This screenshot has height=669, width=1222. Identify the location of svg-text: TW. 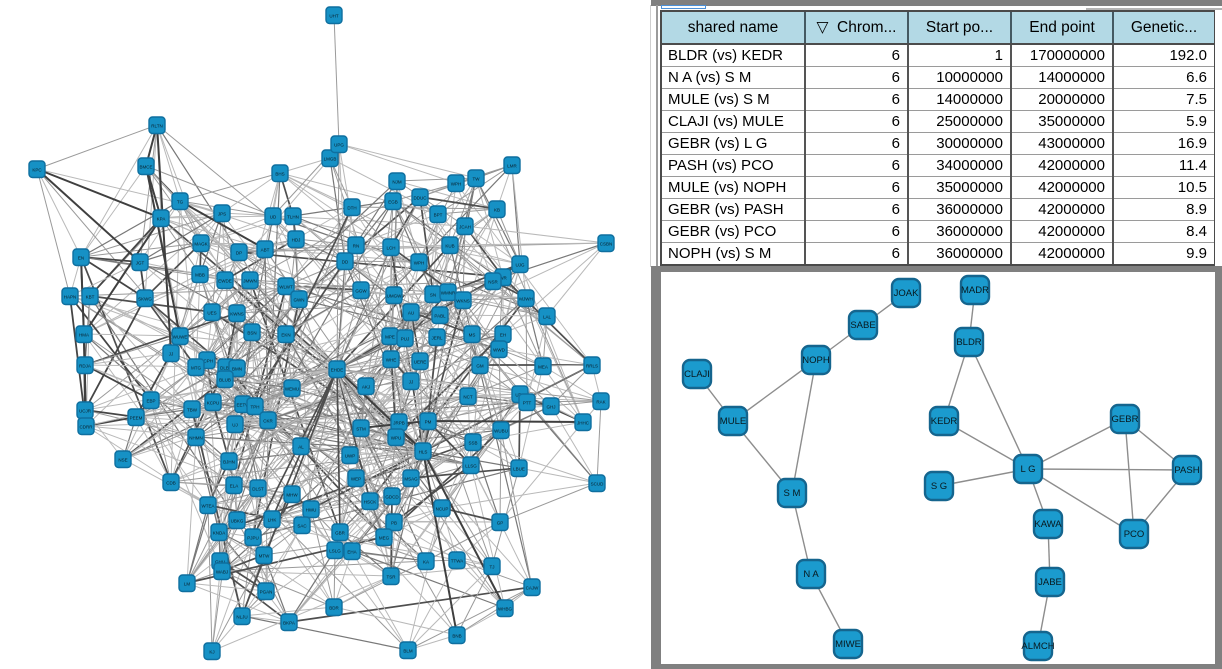
(477, 178).